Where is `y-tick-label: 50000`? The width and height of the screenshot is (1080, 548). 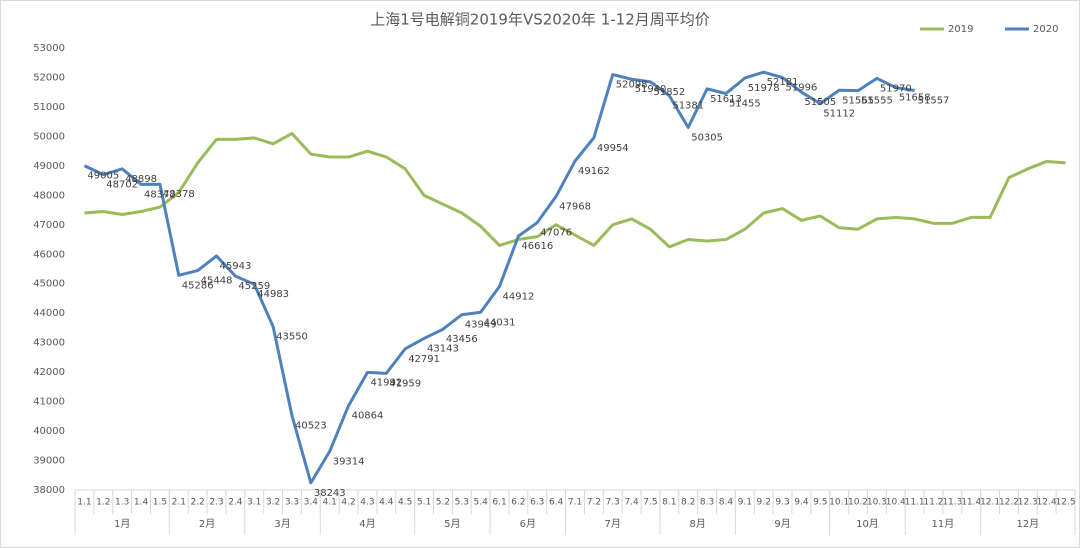
y-tick-label: 50000 is located at coordinates (49, 136).